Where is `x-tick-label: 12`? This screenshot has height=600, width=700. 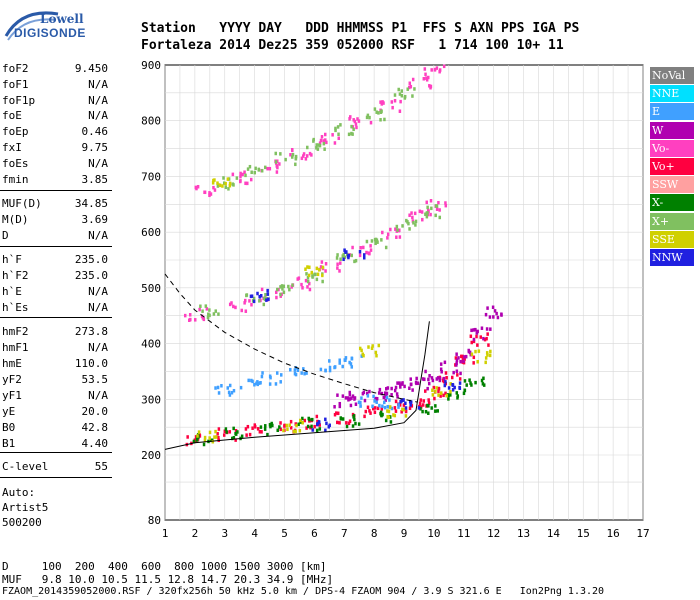 x-tick-label: 12 is located at coordinates (493, 533).